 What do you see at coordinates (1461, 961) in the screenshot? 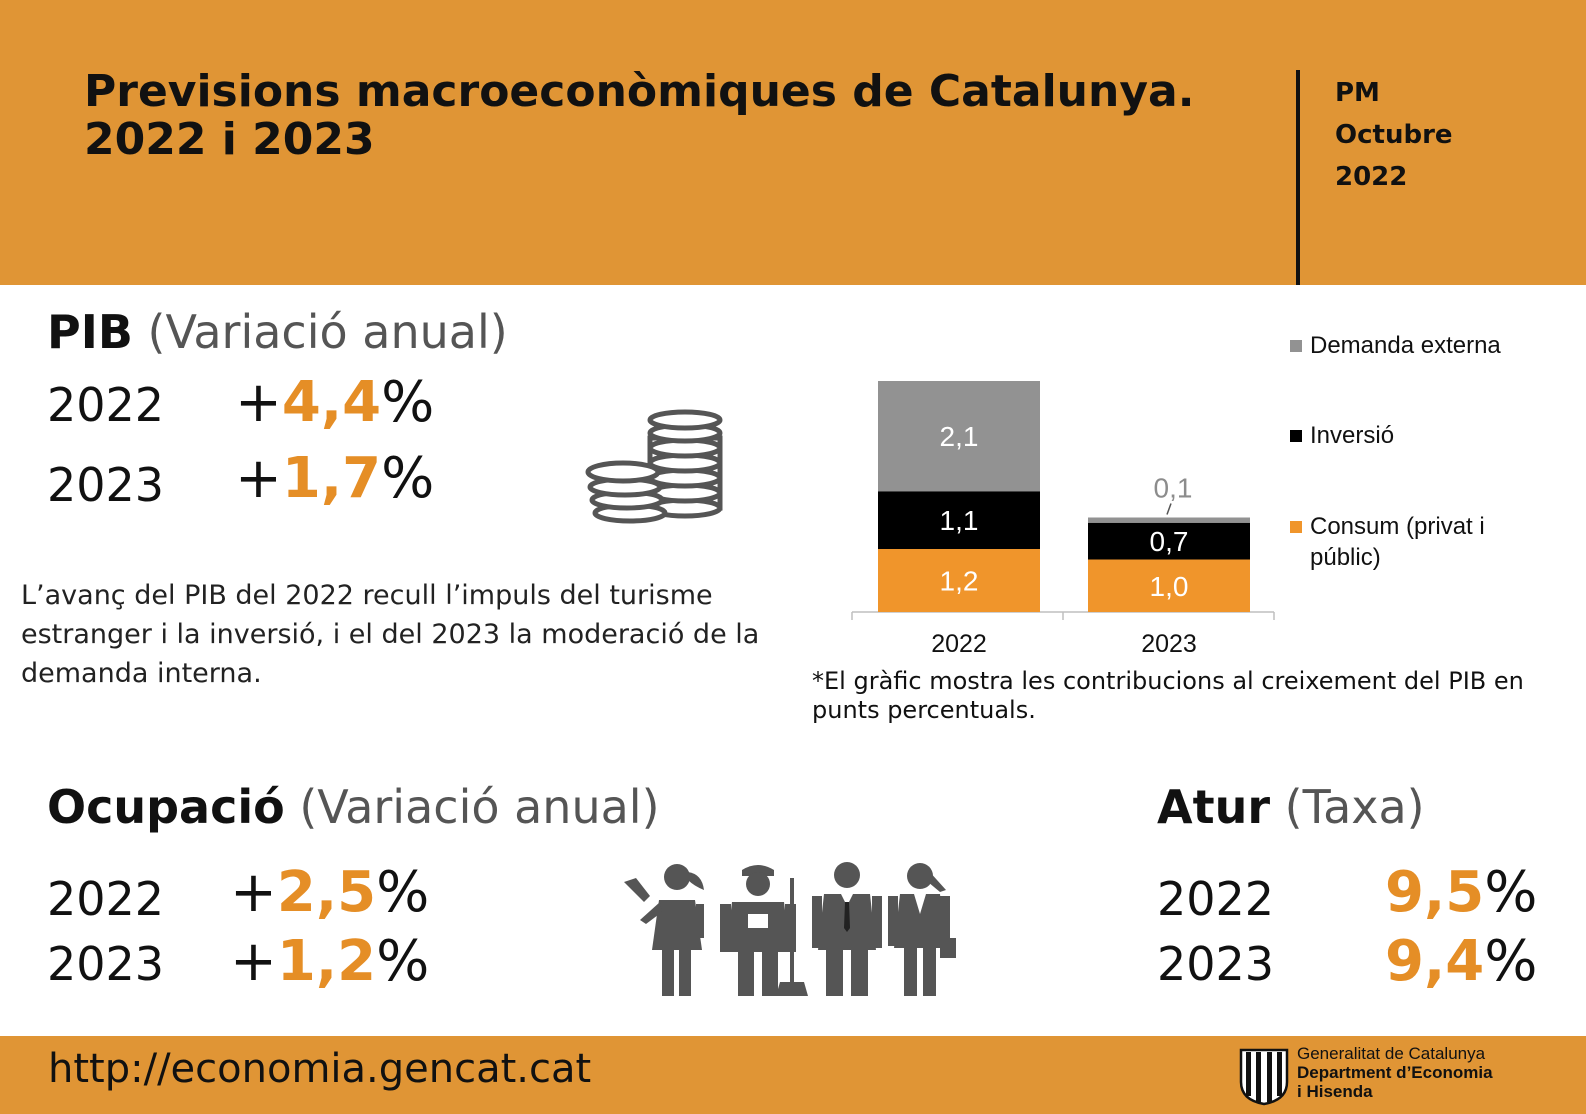
I see `atur-value: 9,4%` at bounding box center [1461, 961].